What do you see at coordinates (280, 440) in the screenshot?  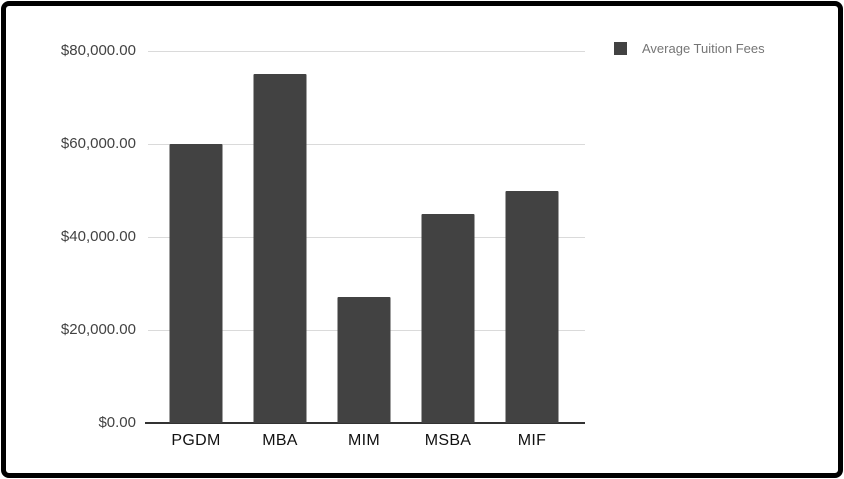 I see `x-axis-category-label: MBA` at bounding box center [280, 440].